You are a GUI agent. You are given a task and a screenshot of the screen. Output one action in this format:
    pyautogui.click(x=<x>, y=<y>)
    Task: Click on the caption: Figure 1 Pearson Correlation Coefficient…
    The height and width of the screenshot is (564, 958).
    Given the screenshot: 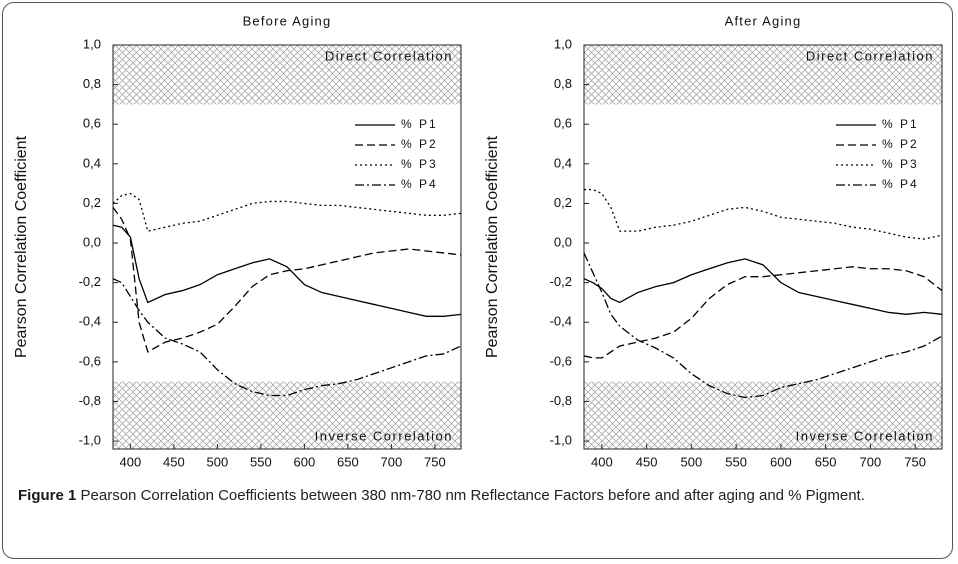 What is the action you would take?
    pyautogui.click(x=479, y=495)
    